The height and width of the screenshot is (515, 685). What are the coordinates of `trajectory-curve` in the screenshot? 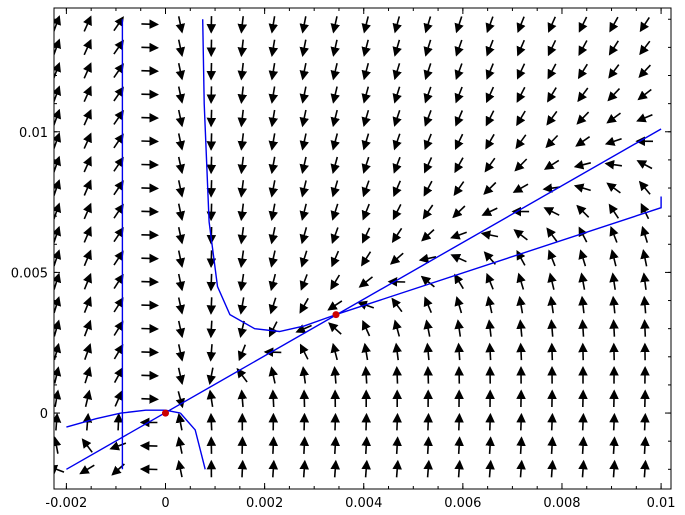 It's located at (192, 441).